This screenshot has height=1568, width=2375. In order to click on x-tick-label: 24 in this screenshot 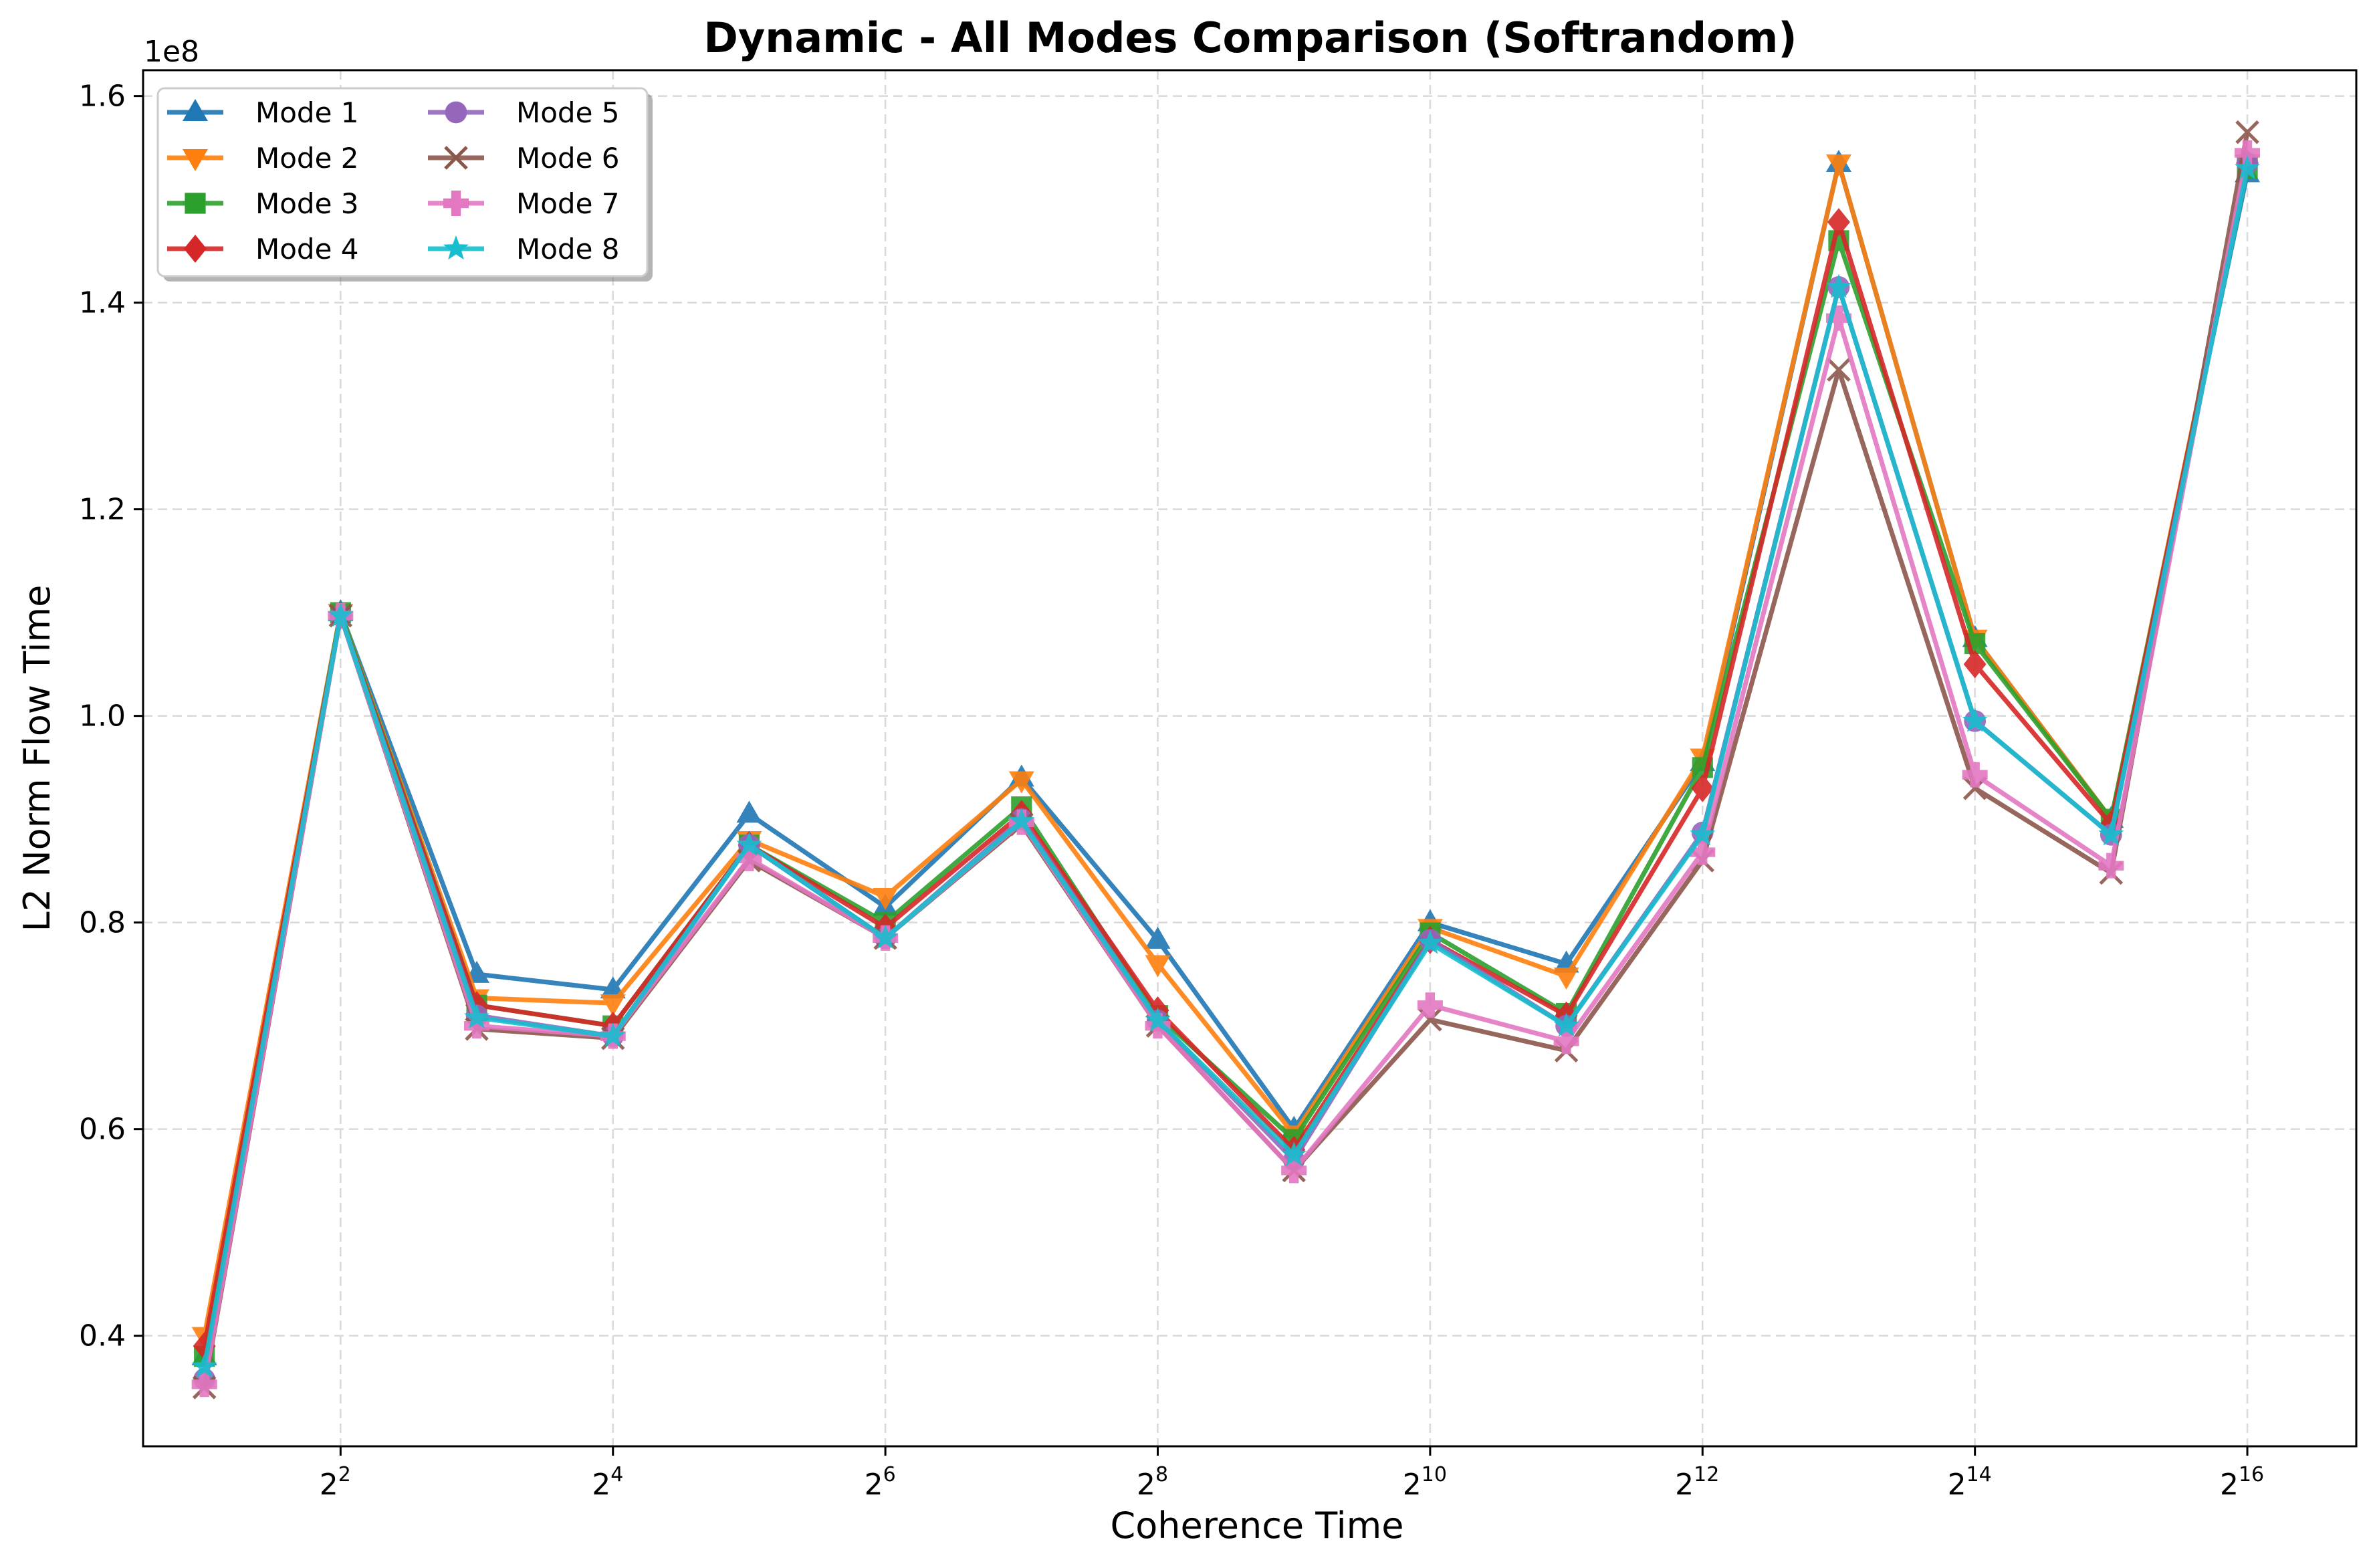, I will do `click(608, 1482)`.